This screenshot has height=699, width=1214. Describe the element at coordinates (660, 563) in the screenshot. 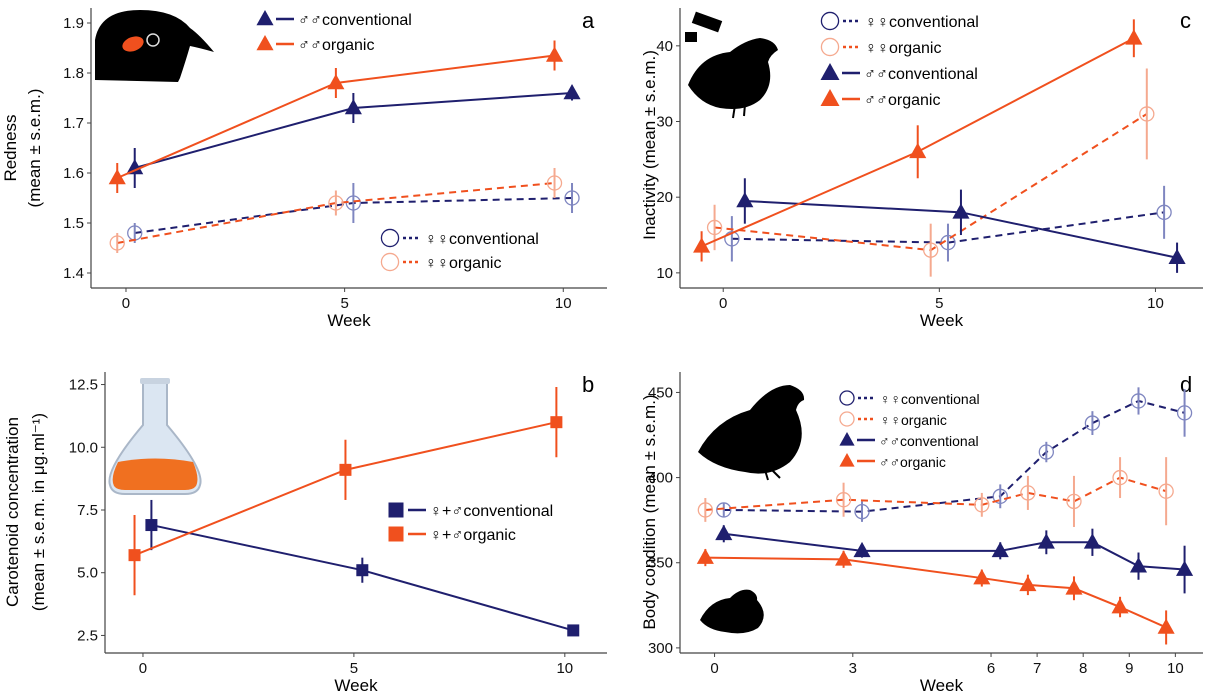

I see `y-tick-label: 350` at that location.